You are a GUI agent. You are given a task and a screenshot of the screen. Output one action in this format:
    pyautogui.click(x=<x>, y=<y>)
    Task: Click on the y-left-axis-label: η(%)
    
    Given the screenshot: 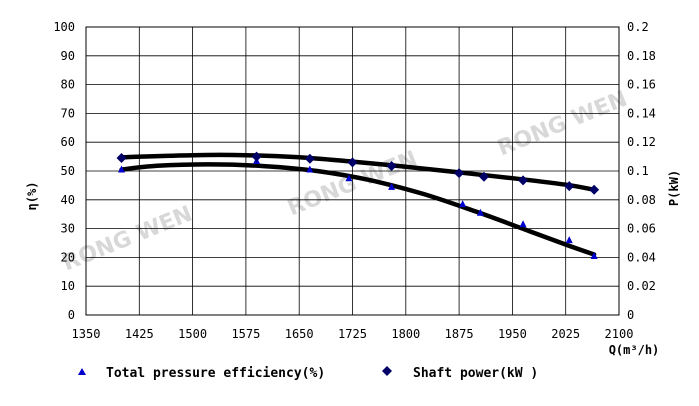 What is the action you would take?
    pyautogui.click(x=32, y=196)
    